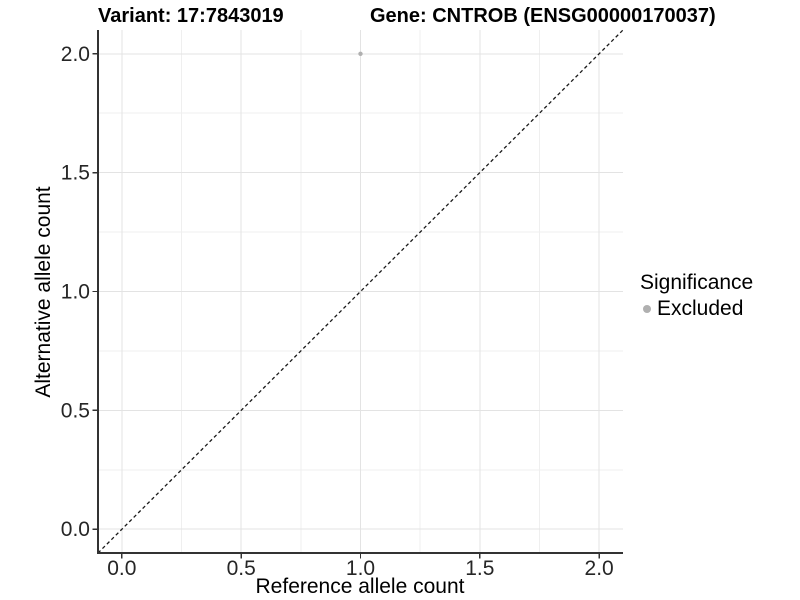 Image resolution: width=800 pixels, height=600 pixels. Describe the element at coordinates (647, 309) in the screenshot. I see `excluded-point-icon` at that location.